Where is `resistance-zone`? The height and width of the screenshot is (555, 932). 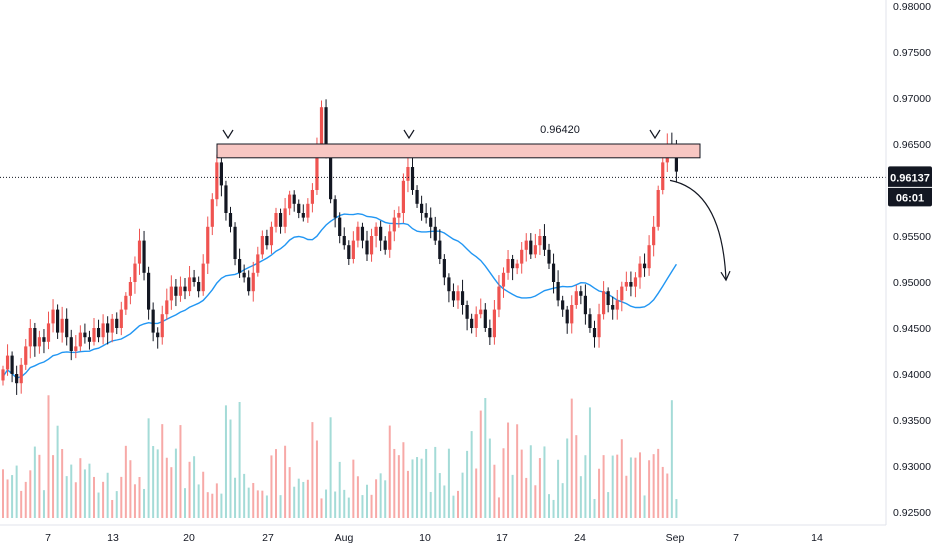
resistance-zone is located at coordinates (458, 151).